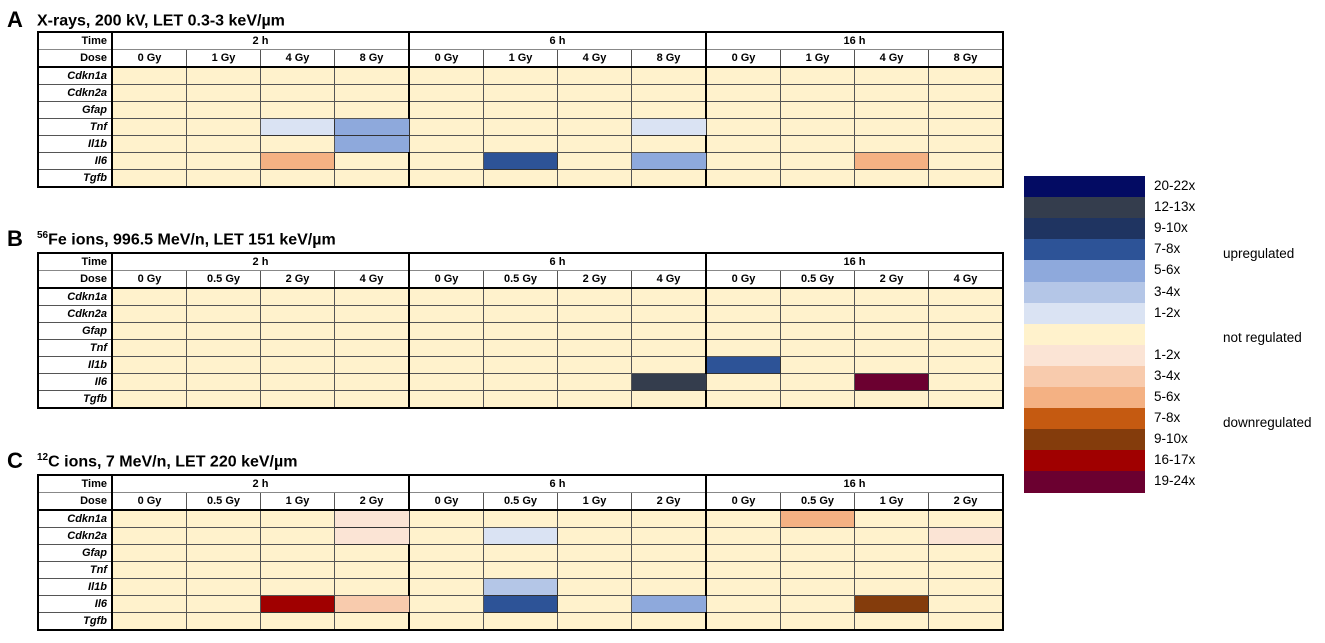  Describe the element at coordinates (75, 296) in the screenshot. I see `gene-label: Cdkn1a` at that location.